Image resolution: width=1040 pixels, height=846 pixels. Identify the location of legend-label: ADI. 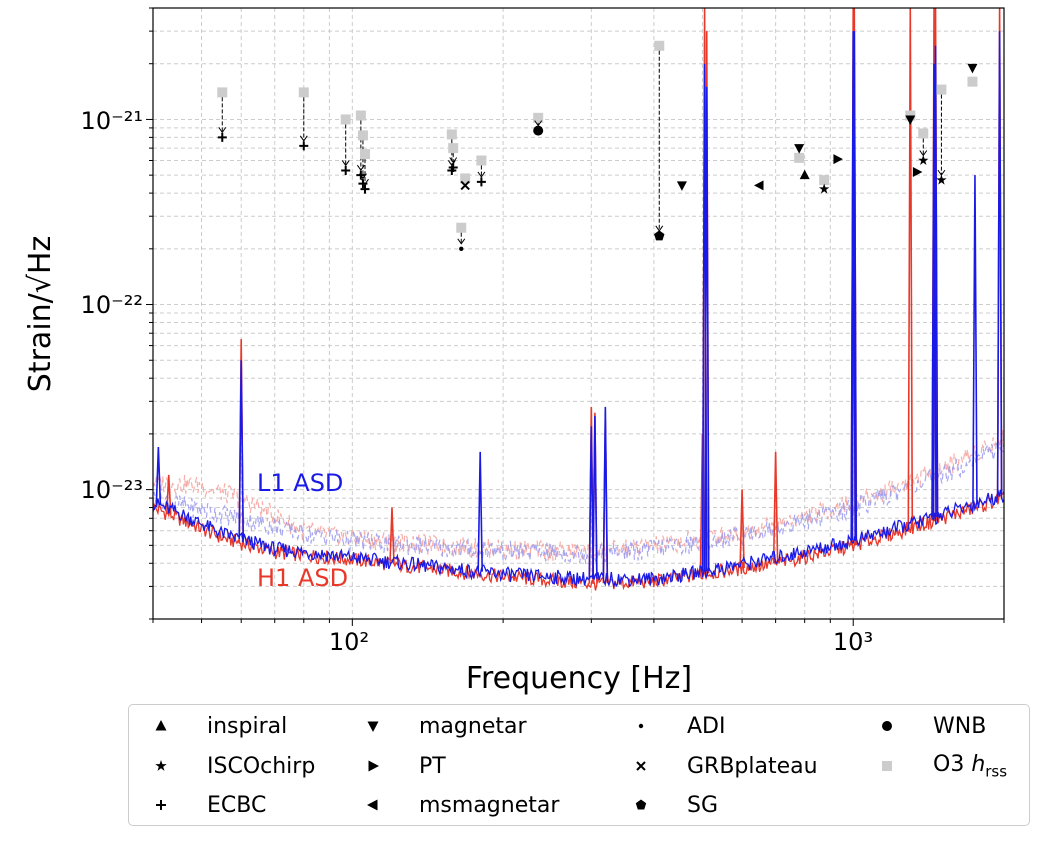
(706, 726).